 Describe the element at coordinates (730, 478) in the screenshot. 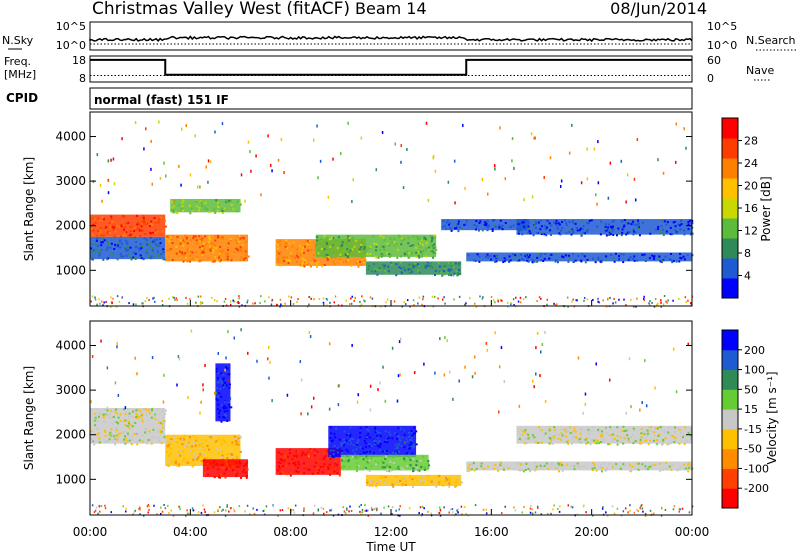

I see `colorbar-segment` at that location.